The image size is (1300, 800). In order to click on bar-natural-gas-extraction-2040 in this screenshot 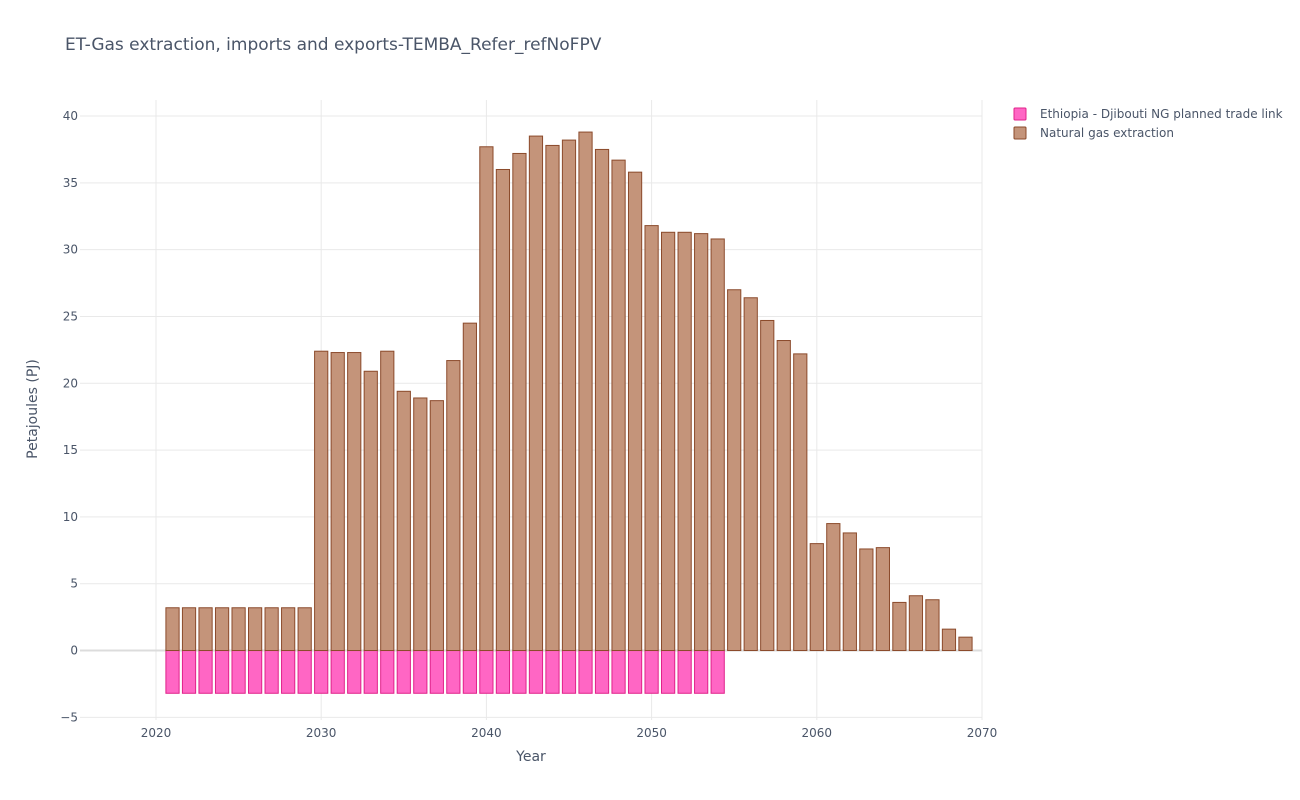, I will do `click(486, 399)`.